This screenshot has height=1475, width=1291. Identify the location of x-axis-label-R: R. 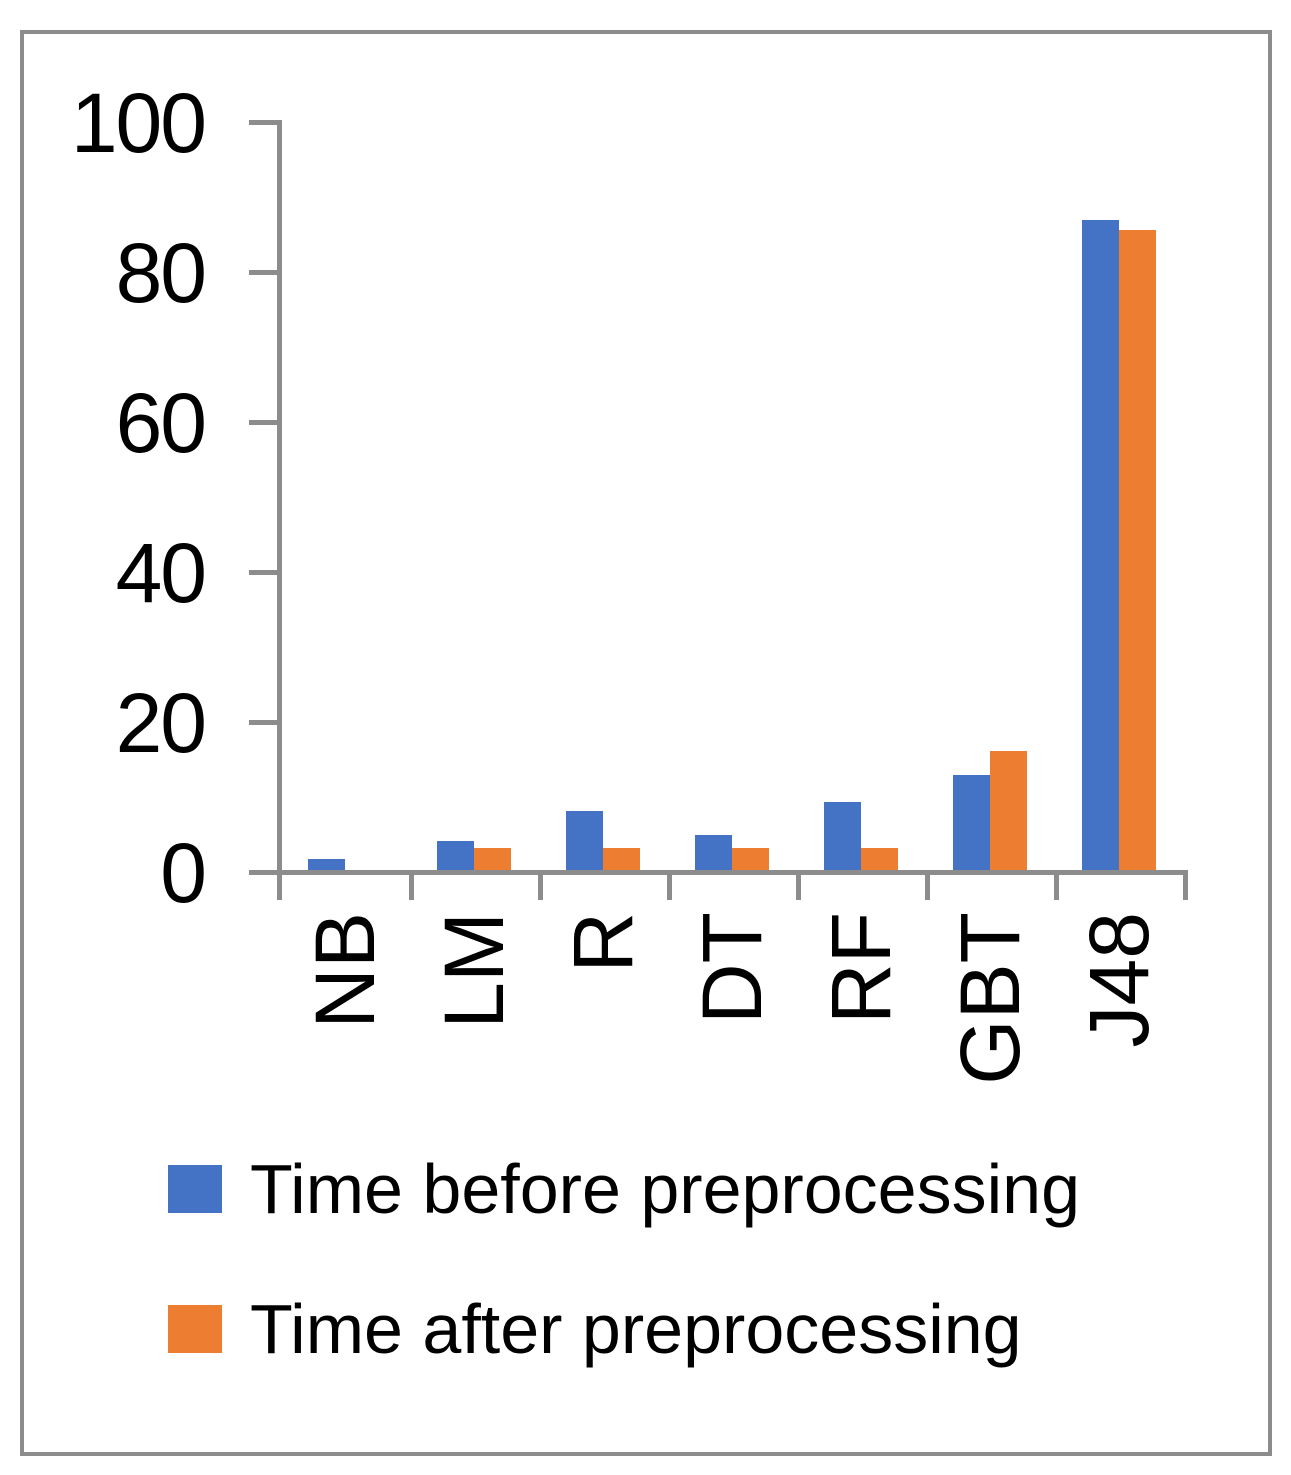
(602, 1022).